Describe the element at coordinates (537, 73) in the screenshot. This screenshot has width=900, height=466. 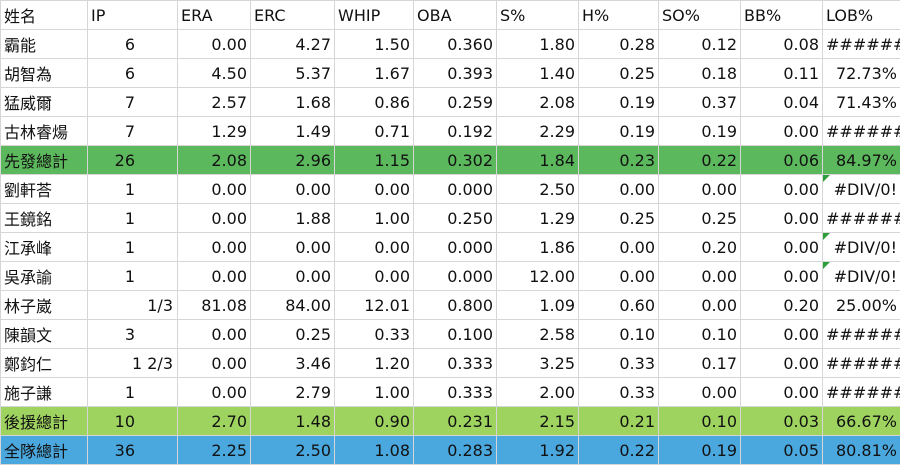
I see `value-cell: 1.40` at that location.